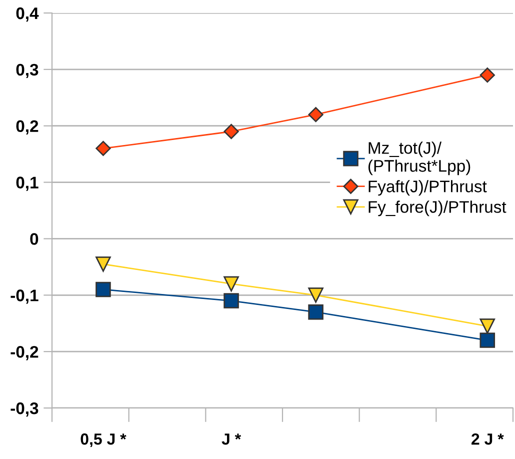  Describe the element at coordinates (488, 439) in the screenshot. I see `x-tick-label: 2 J *` at that location.